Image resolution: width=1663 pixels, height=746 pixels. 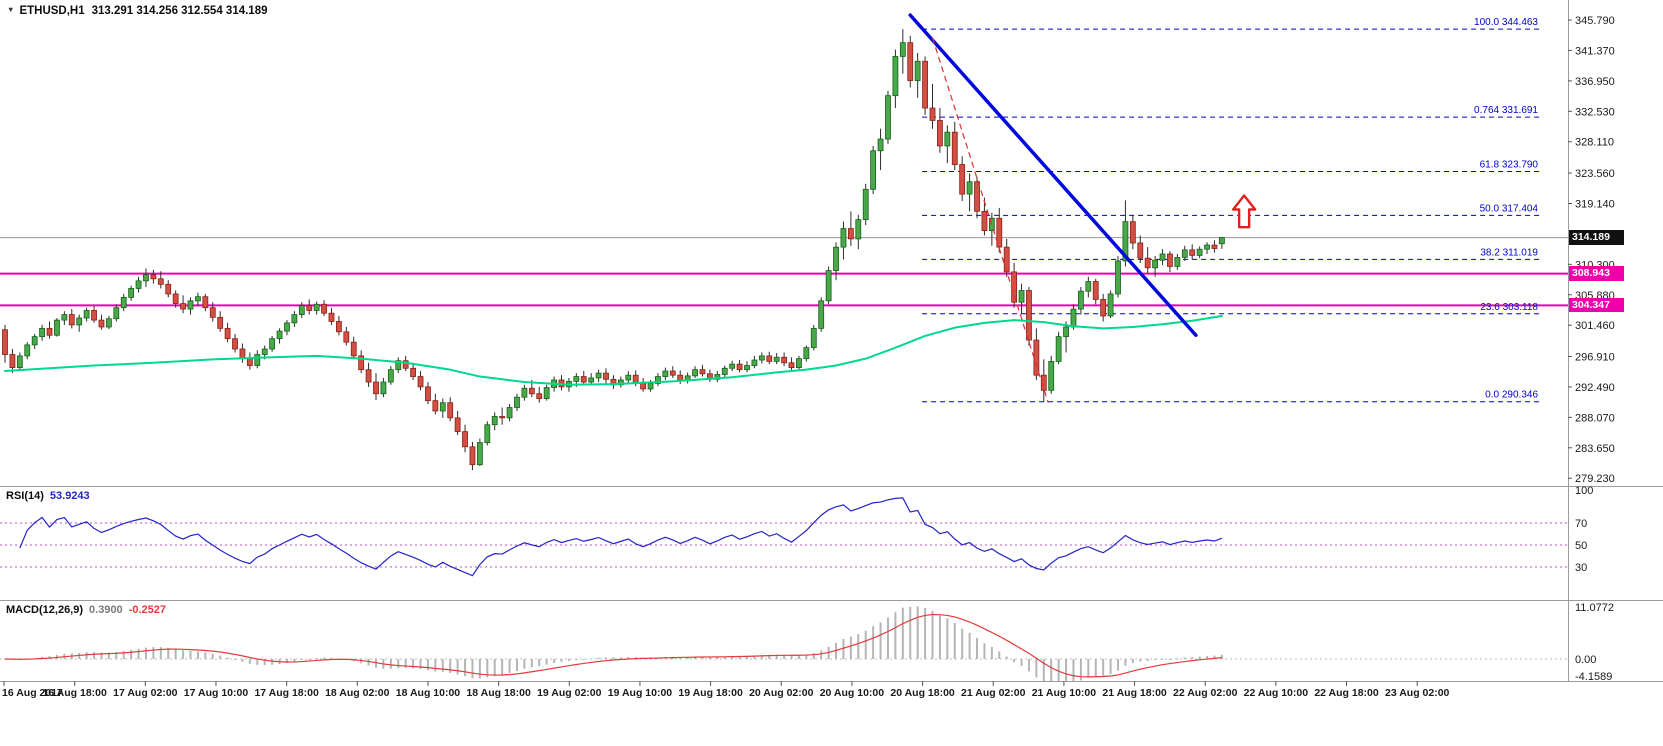 What do you see at coordinates (1594, 143) in the screenshot?
I see `price-tick-label: 328.110` at bounding box center [1594, 143].